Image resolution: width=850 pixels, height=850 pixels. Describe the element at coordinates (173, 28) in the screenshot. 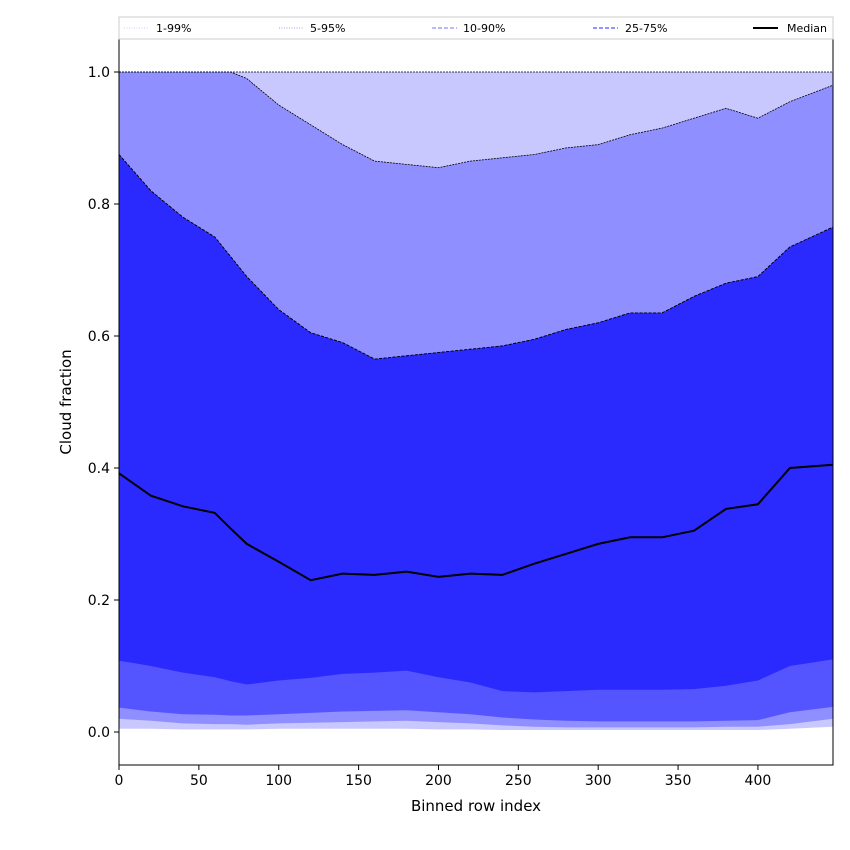

I see `legend-label: 1-99%` at that location.